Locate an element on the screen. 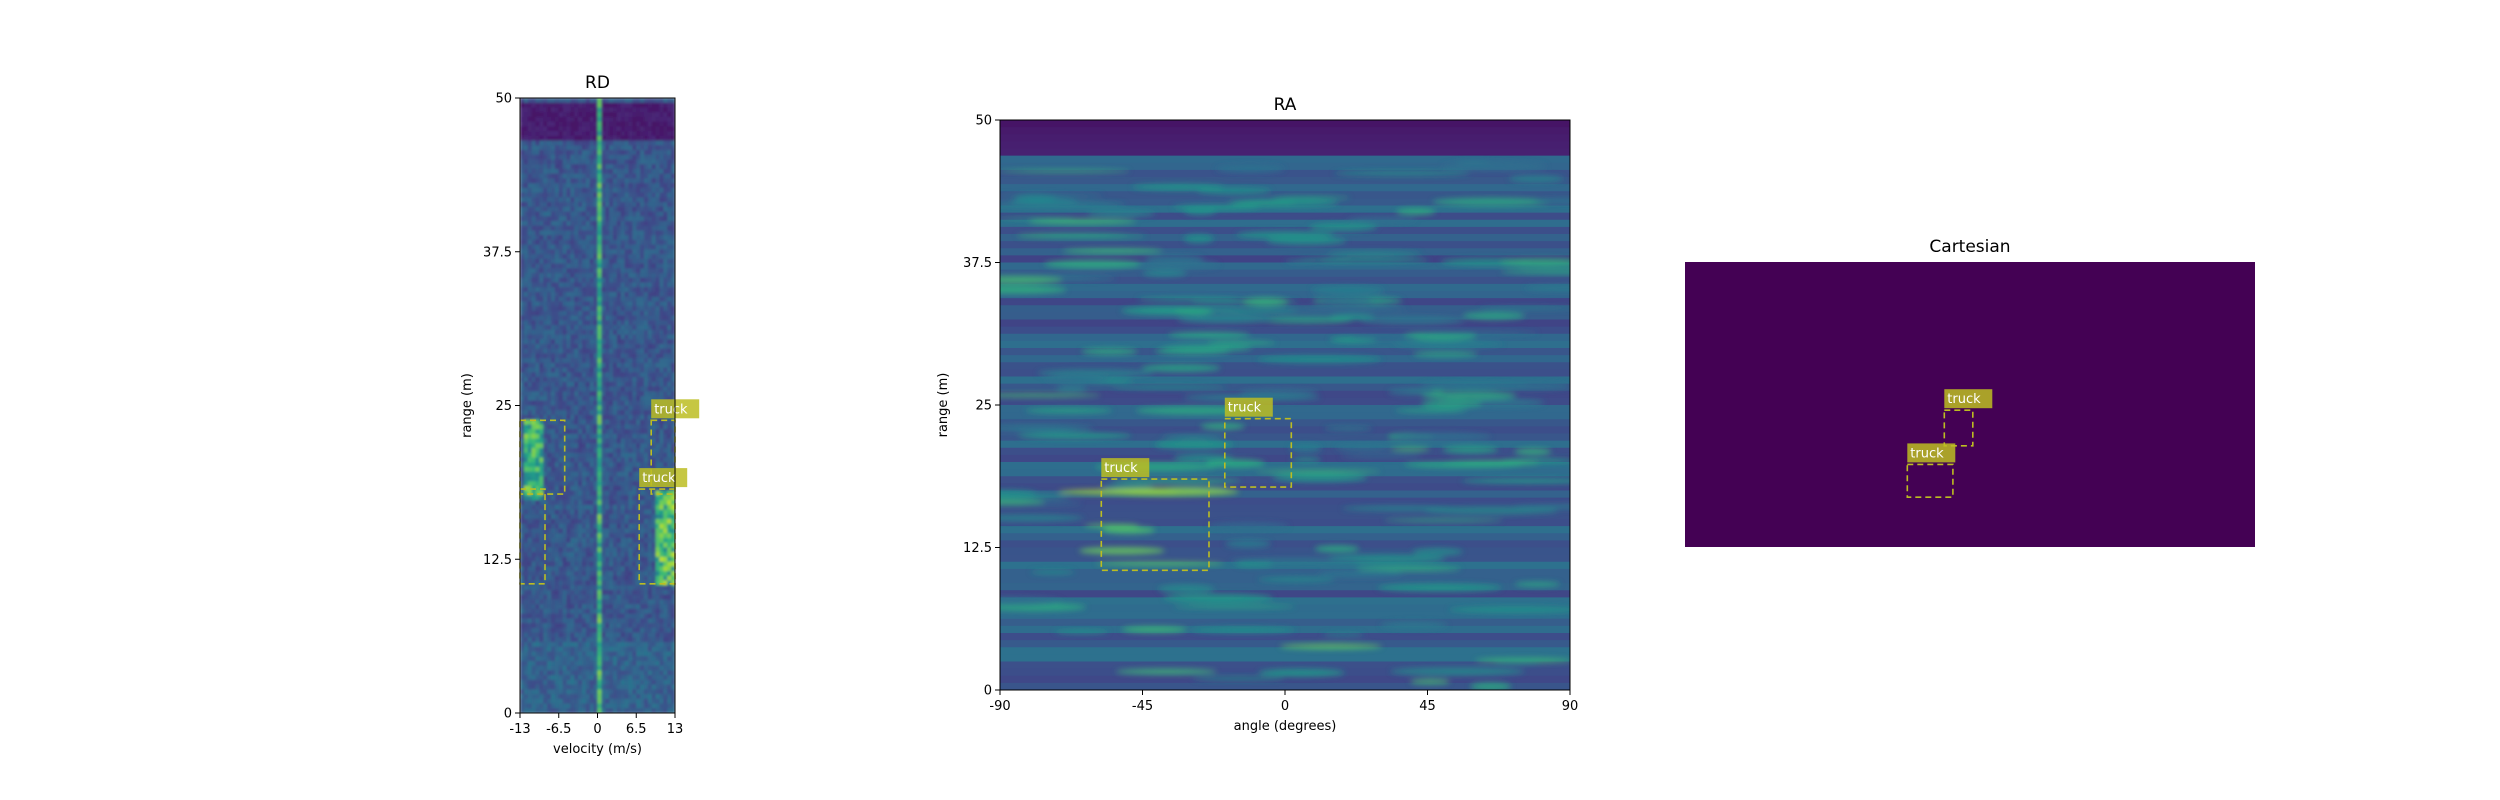  rd-heatmap-cells is located at coordinates (597, 405).